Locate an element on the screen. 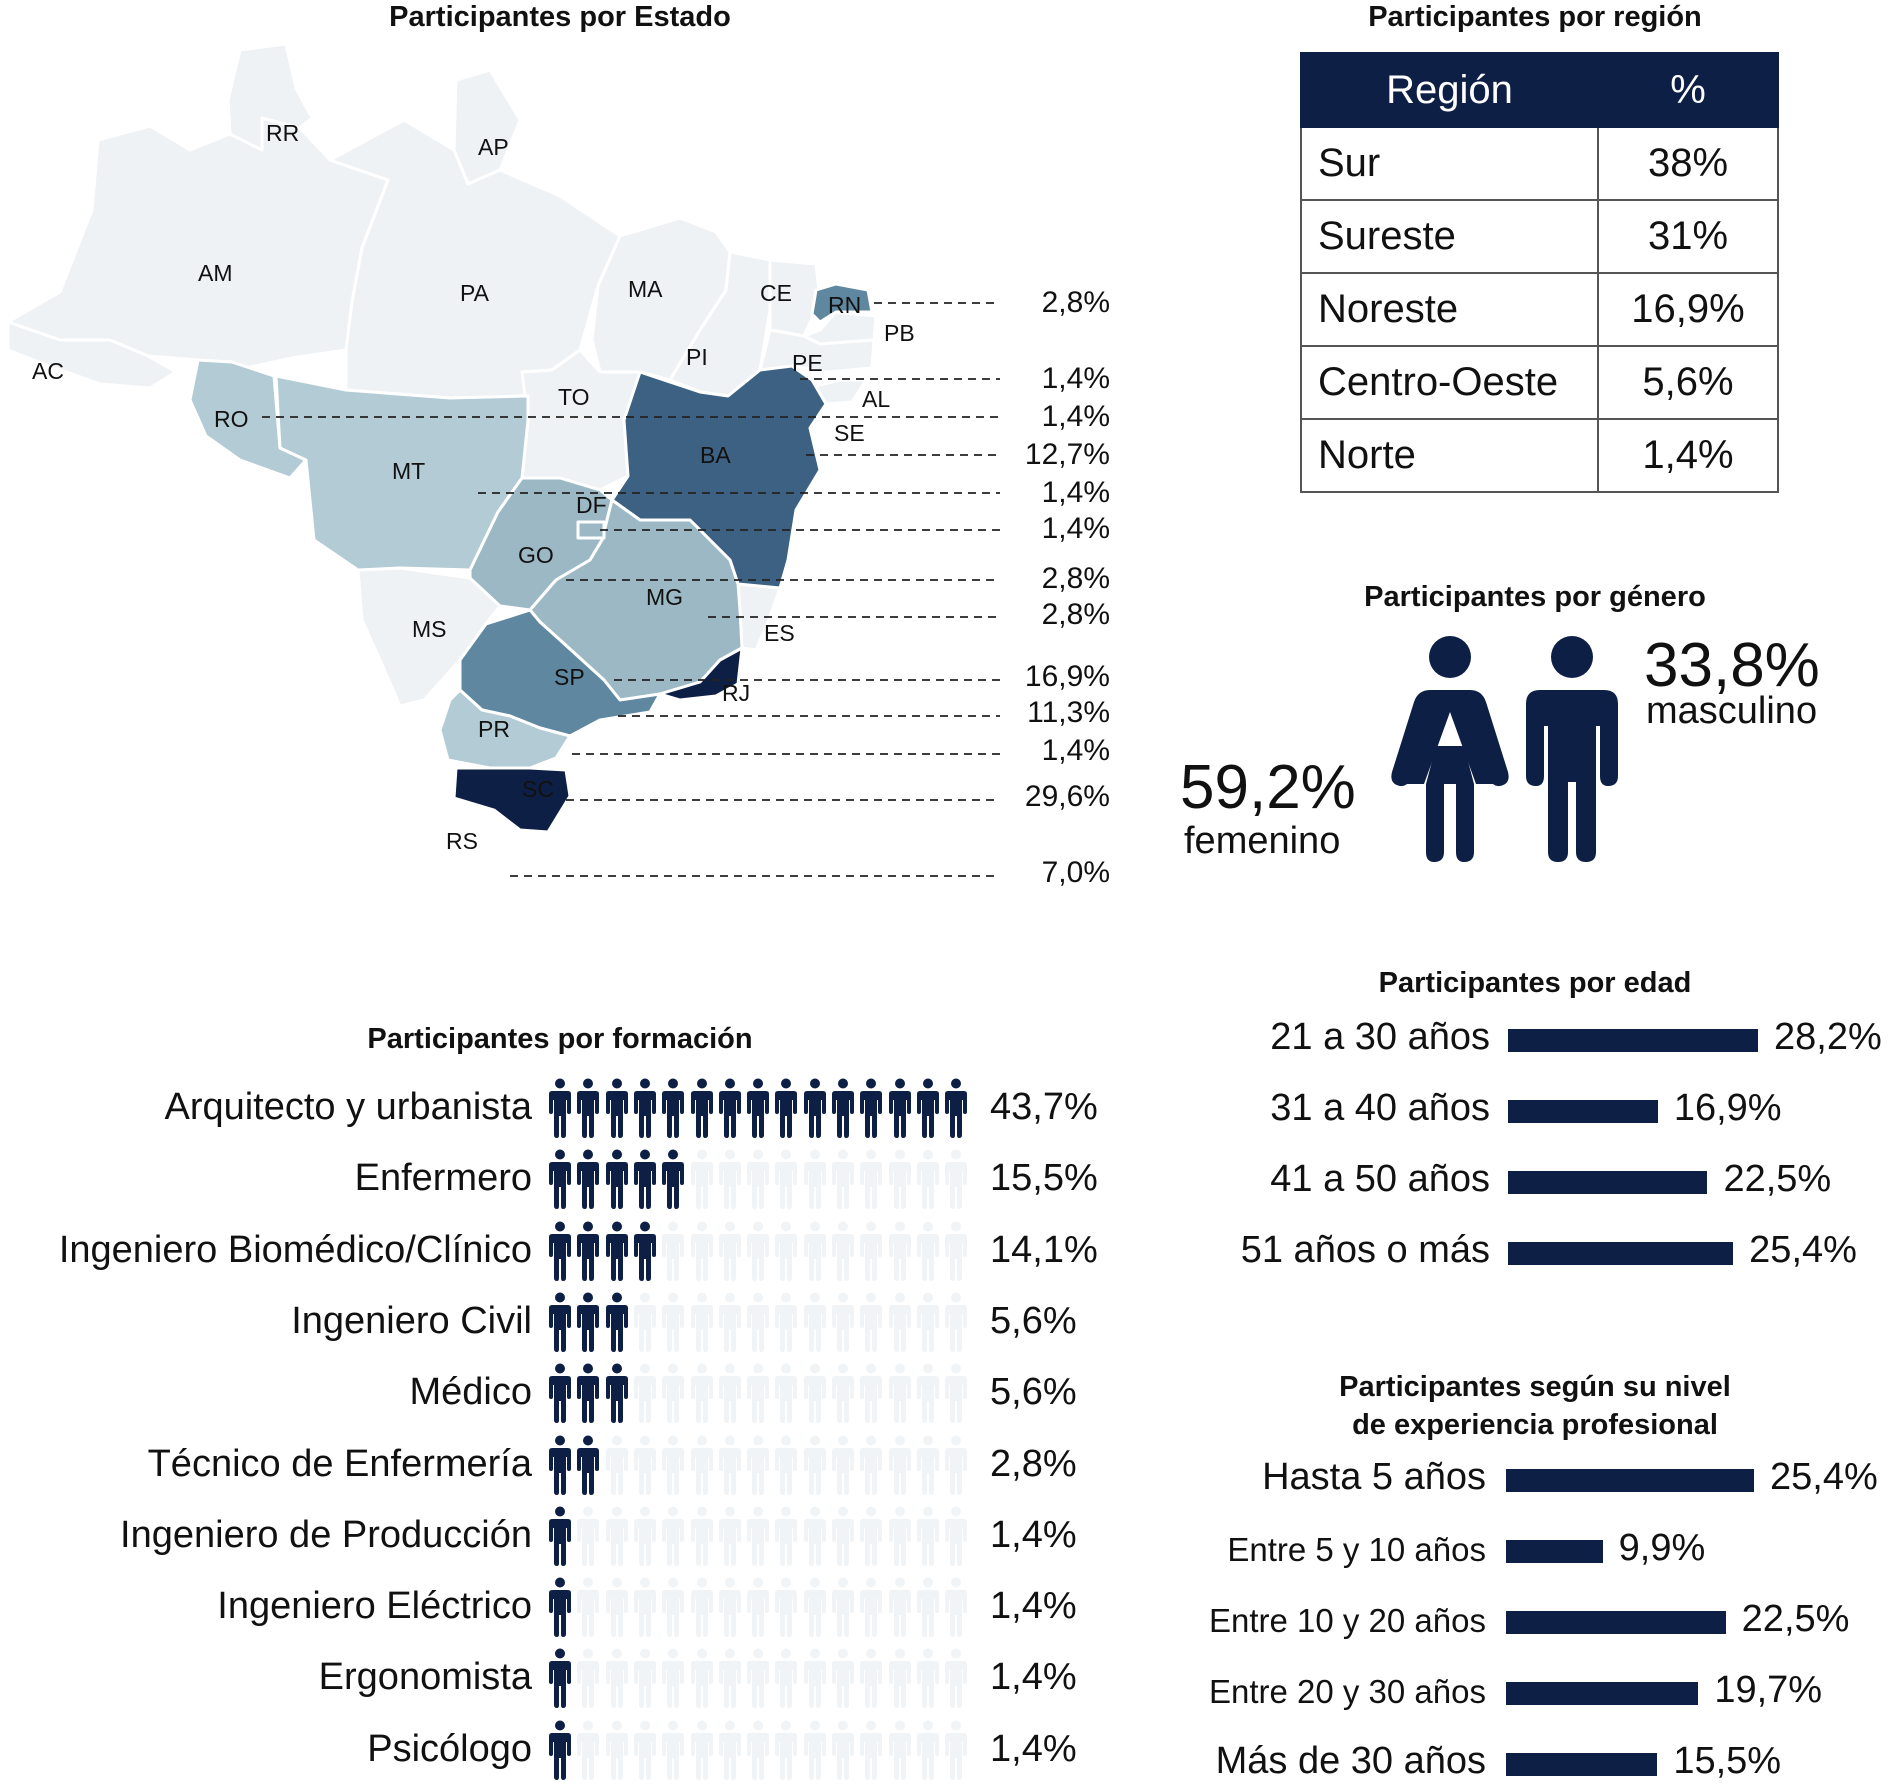 The width and height of the screenshot is (1890, 1785). formation-label: Ingeniero Eléctrico is located at coordinates (374, 1606).